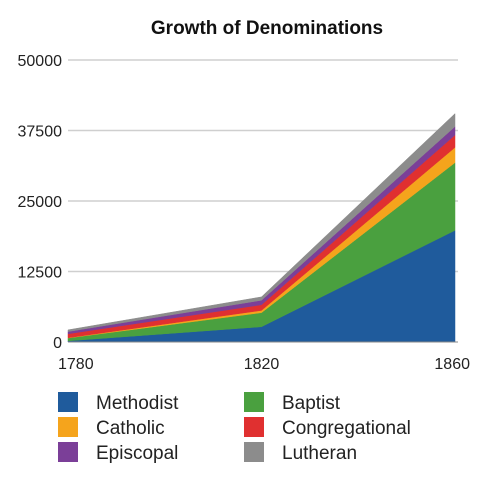 Image resolution: width=482 pixels, height=480 pixels. Describe the element at coordinates (40, 132) in the screenshot. I see `y-tick-label: 37500` at that location.